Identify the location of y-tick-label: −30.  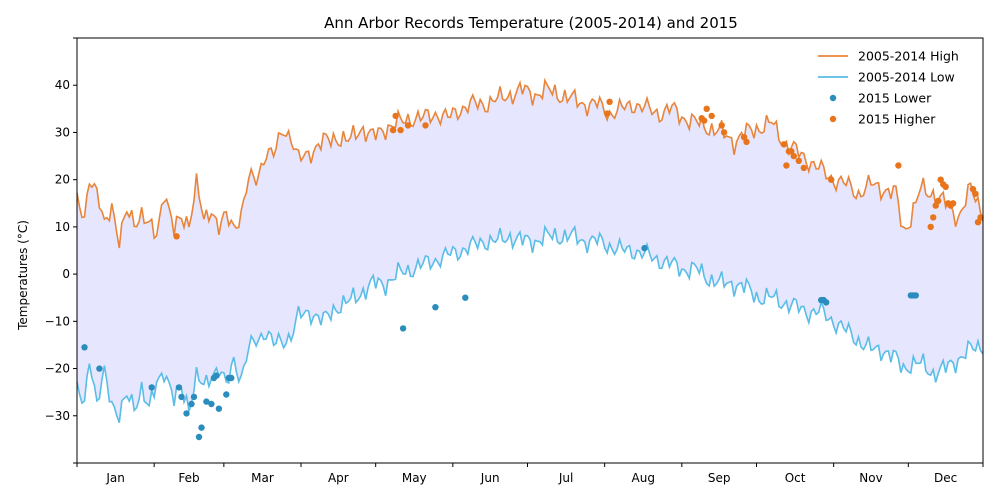
(57, 416).